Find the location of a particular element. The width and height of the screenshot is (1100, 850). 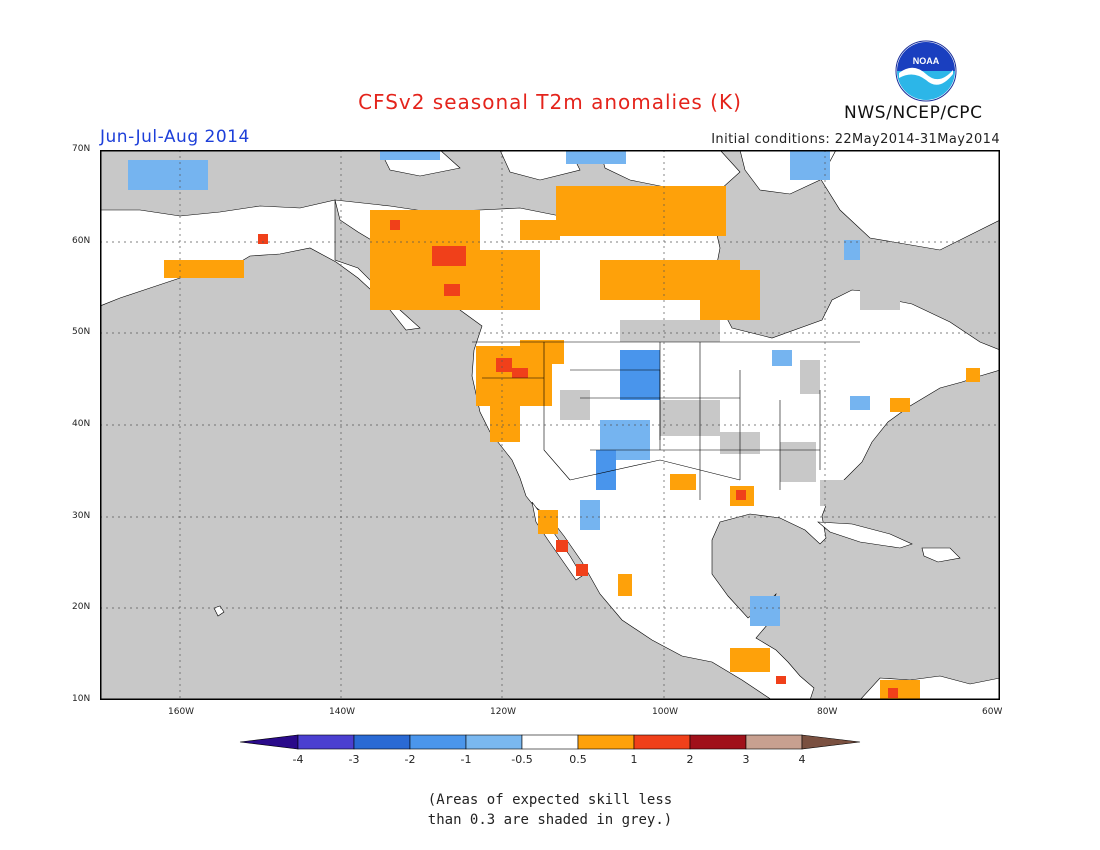

initial-conditions: Initial conditions: 22May2014-31May2014 is located at coordinates (855, 139).